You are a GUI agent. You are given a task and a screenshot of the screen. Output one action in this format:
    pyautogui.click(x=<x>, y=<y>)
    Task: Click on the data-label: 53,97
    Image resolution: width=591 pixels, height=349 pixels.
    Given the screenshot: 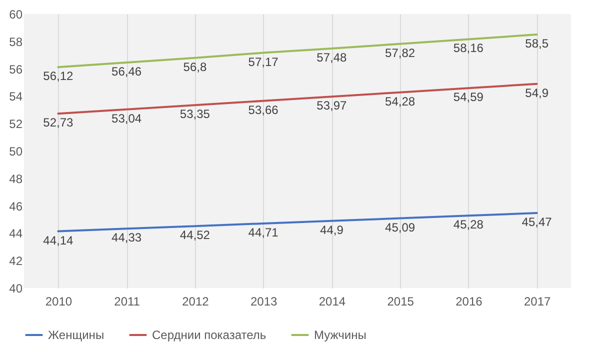 What is the action you would take?
    pyautogui.click(x=332, y=105)
    